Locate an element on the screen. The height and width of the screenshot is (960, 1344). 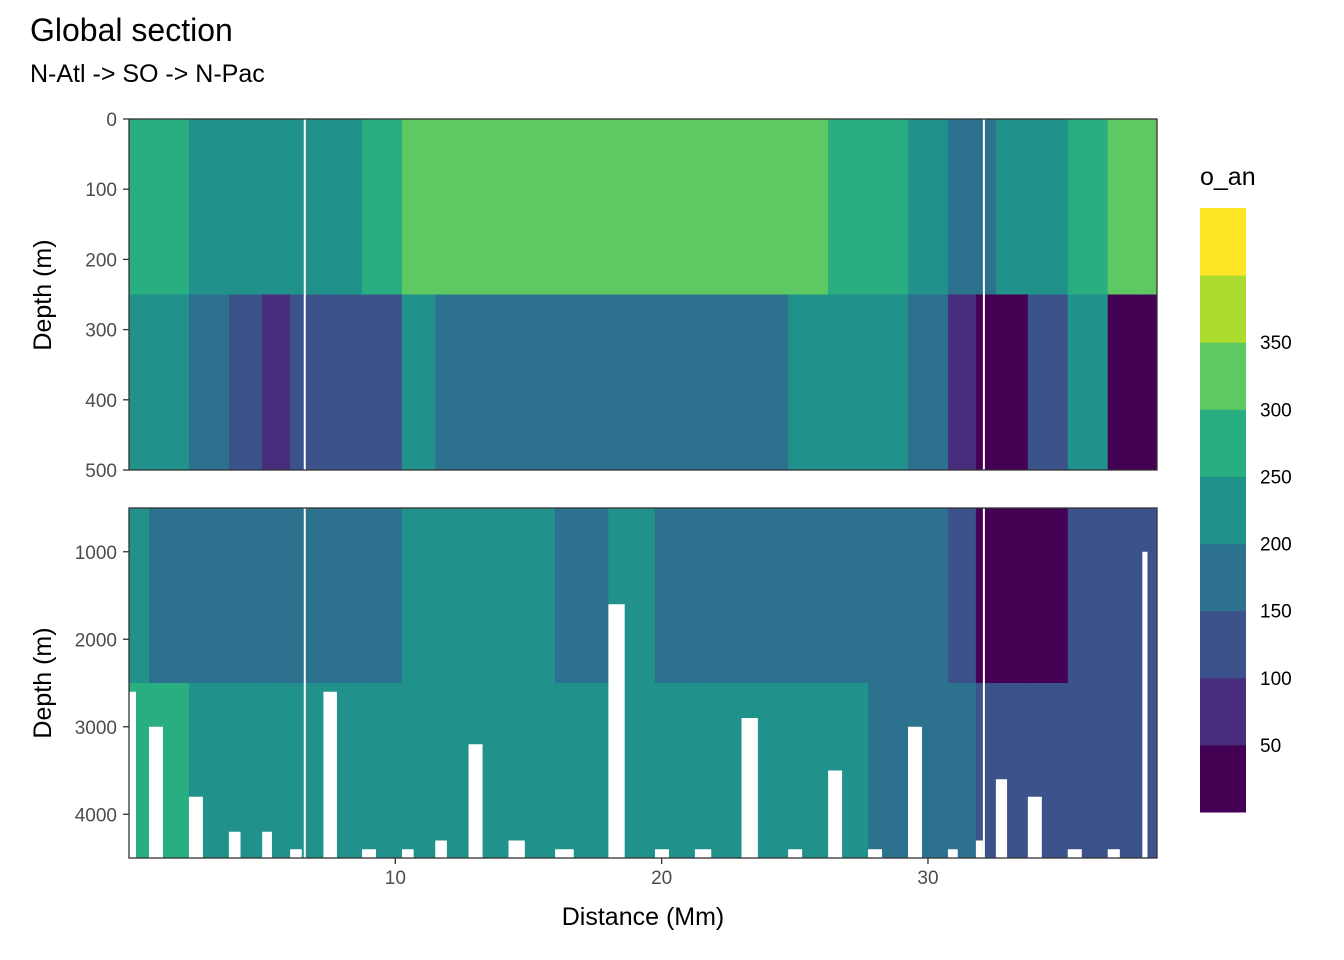
y-tick-label: 200 is located at coordinates (101, 260).